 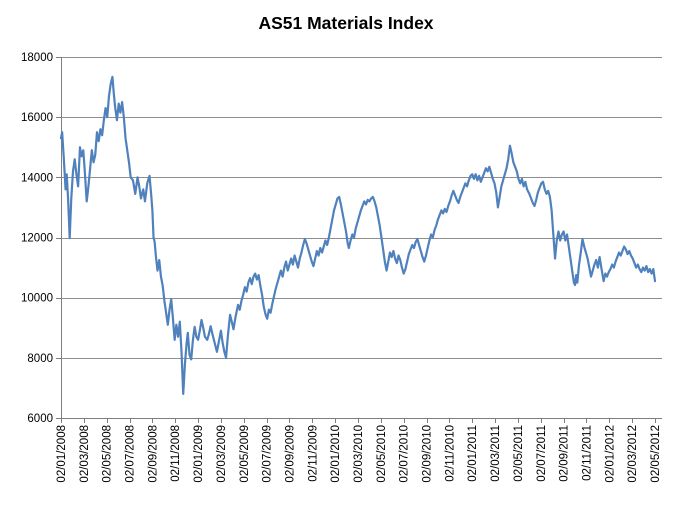 What do you see at coordinates (40, 359) in the screenshot?
I see `y-tick-label: 8000` at bounding box center [40, 359].